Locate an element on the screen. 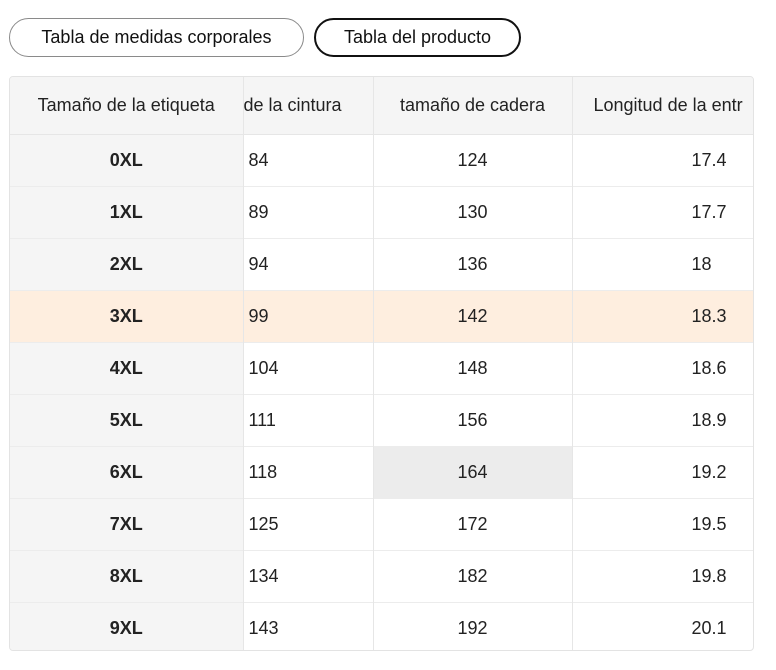 The height and width of the screenshot is (670, 776). inseam-cell: 18.9 is located at coordinates (662, 420).